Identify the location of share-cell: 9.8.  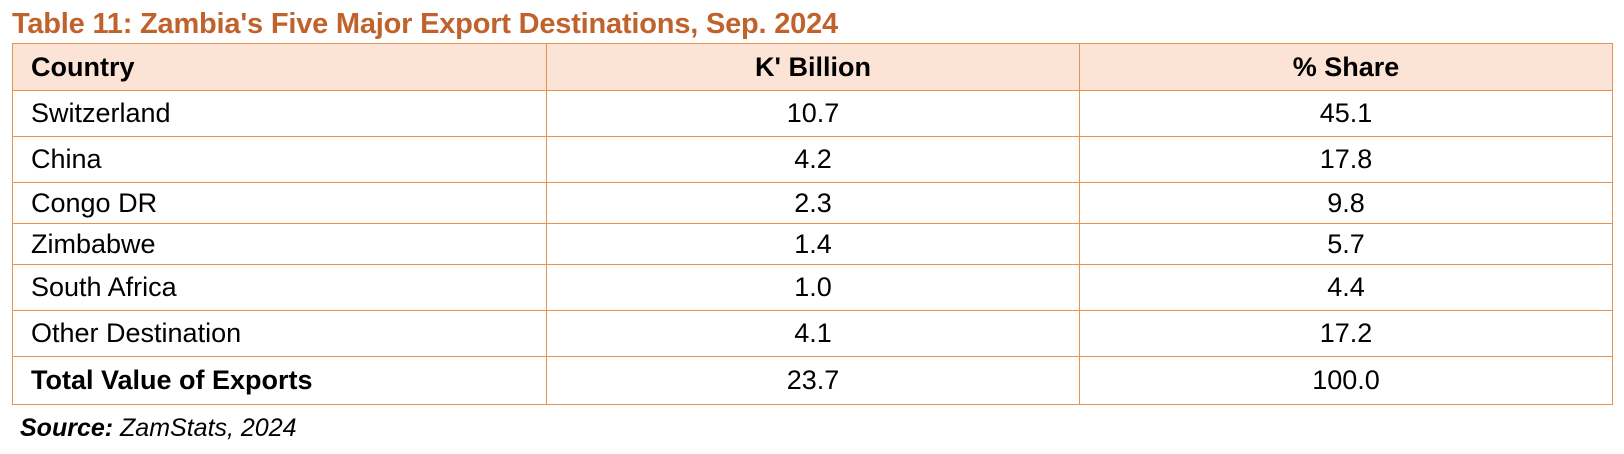
(1346, 203).